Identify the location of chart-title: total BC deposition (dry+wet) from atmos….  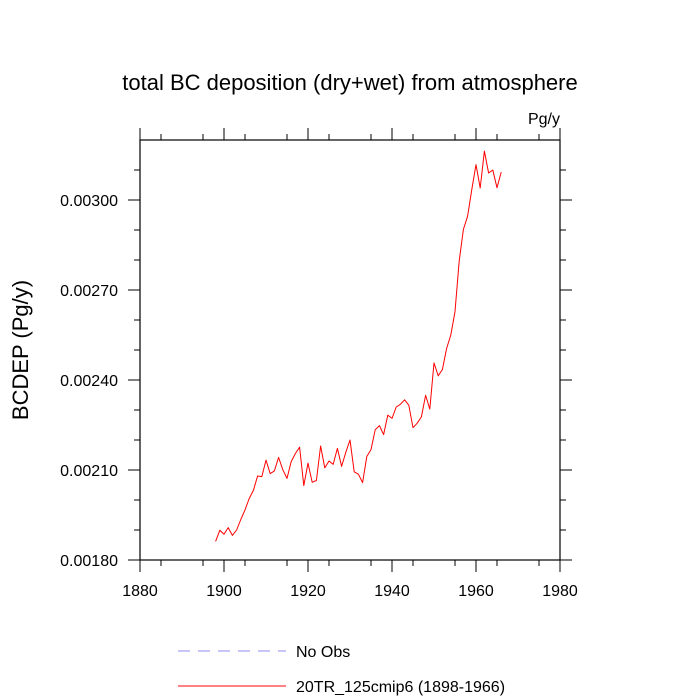
(349, 82).